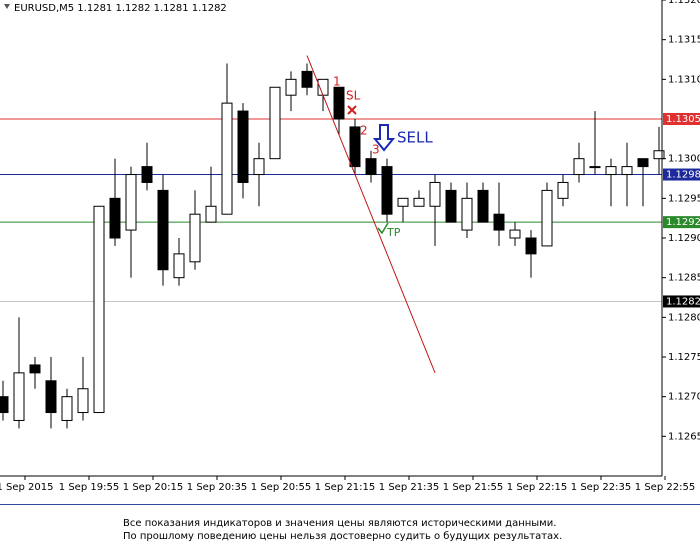 The height and width of the screenshot is (553, 700). Describe the element at coordinates (537, 487) in the screenshot. I see `x-tick-label: 1 Sep 22:15` at that location.